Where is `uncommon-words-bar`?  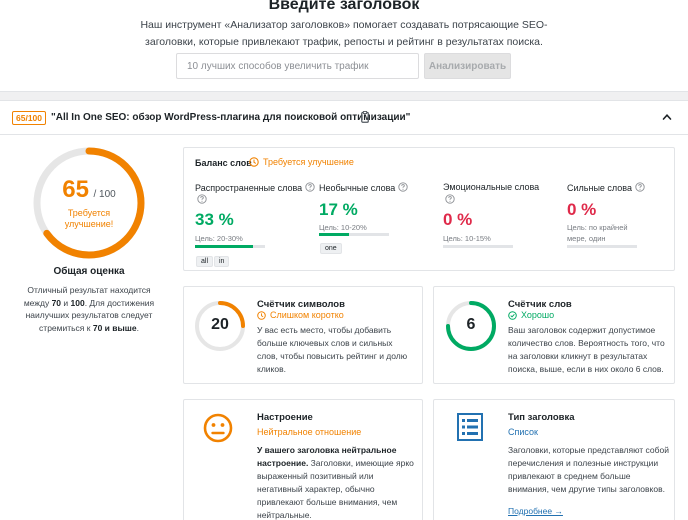
uncommon-words-bar is located at coordinates (334, 234).